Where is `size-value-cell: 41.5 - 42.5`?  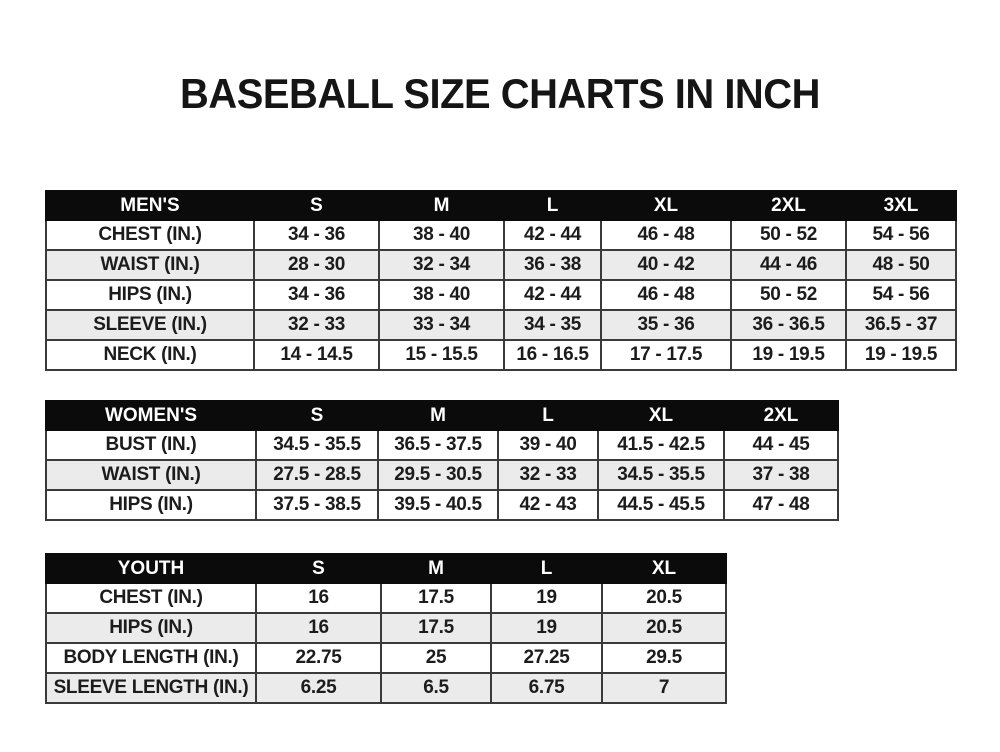
size-value-cell: 41.5 - 42.5 is located at coordinates (661, 445).